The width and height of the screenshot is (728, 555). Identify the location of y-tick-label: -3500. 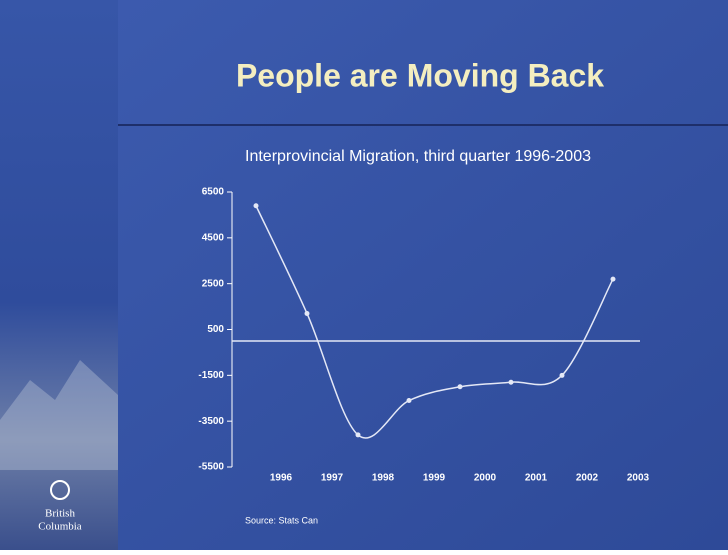
(211, 421).